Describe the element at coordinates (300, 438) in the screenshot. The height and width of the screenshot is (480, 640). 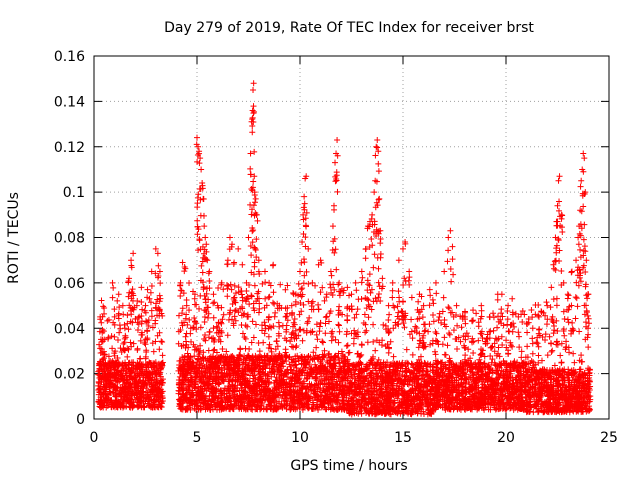
I see `x-tick-label: 10` at that location.